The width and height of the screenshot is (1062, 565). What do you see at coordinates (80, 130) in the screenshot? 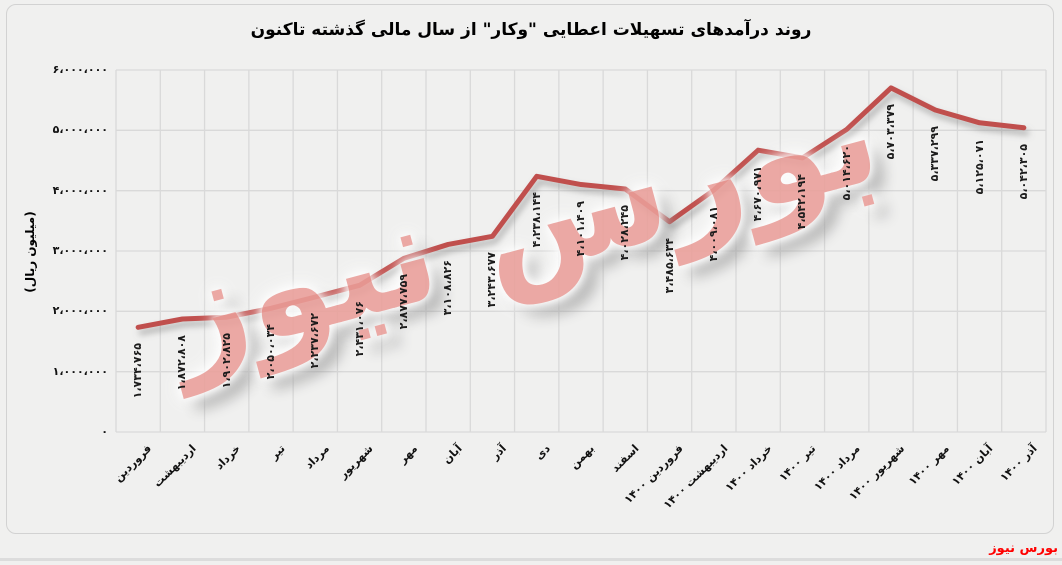
I see `y-axis-tick-label: ۵،۰۰۰،۰۰۰` at bounding box center [80, 130].